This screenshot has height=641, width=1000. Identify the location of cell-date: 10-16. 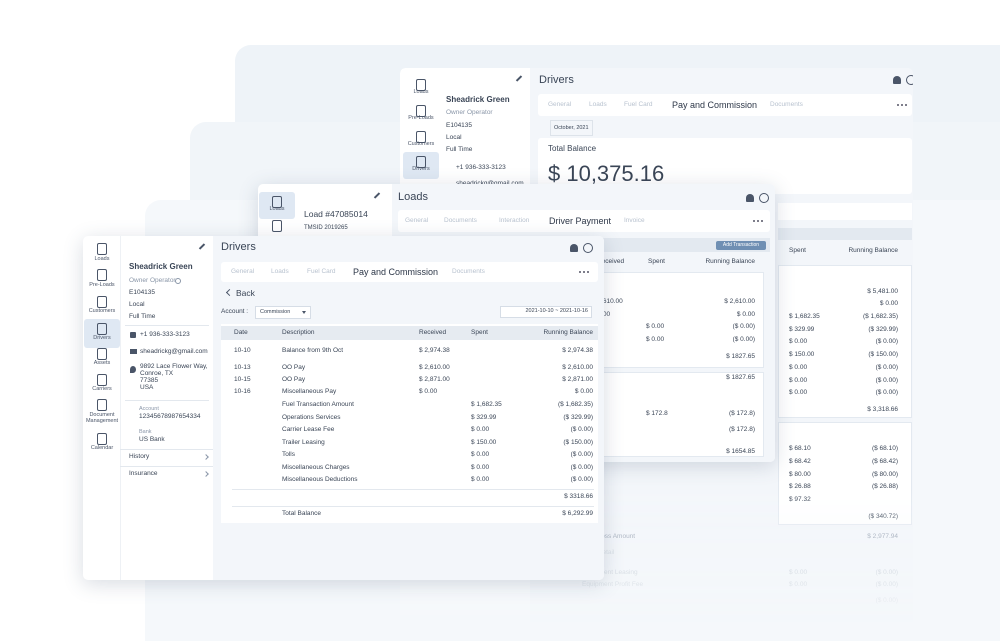
(242, 391).